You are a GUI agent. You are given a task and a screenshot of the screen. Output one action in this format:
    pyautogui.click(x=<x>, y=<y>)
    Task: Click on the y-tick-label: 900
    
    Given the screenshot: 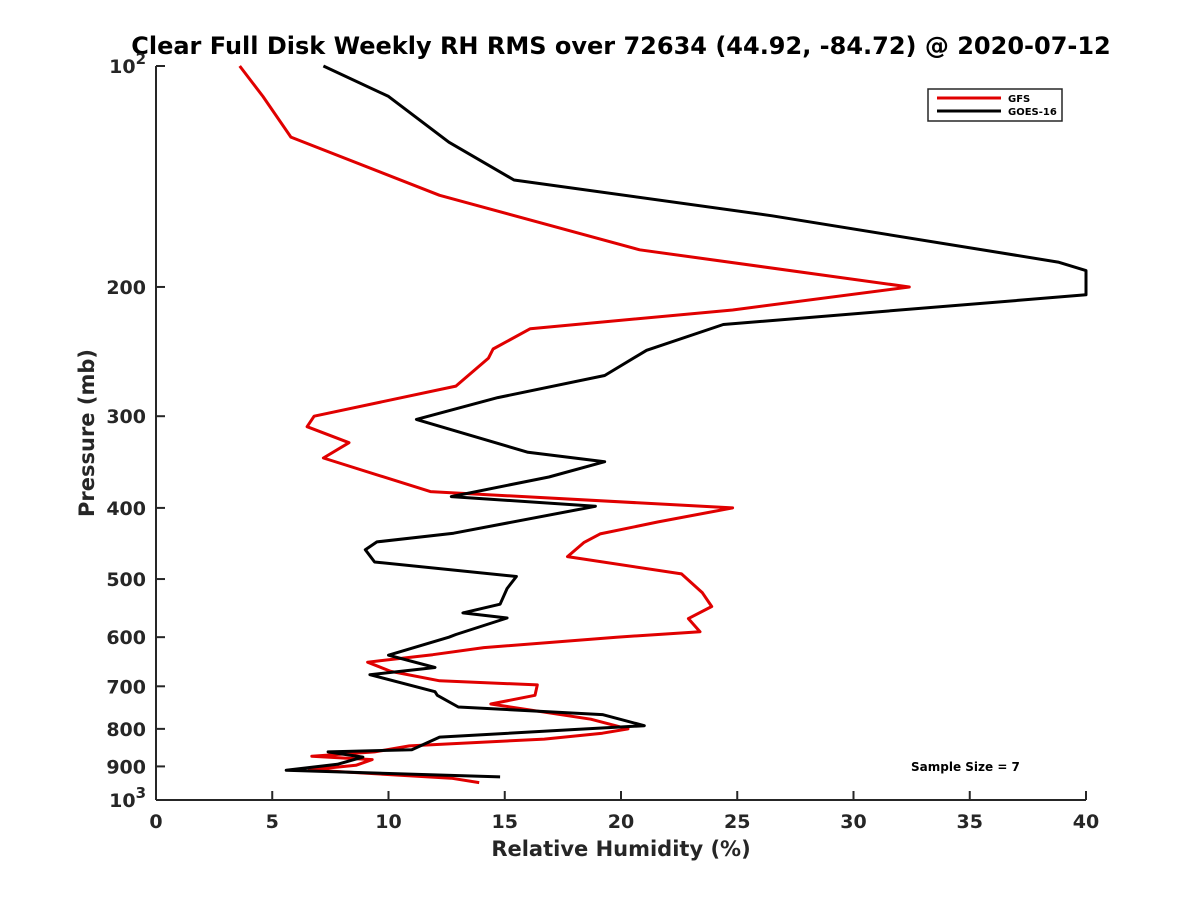 What is the action you would take?
    pyautogui.click(x=126, y=767)
    